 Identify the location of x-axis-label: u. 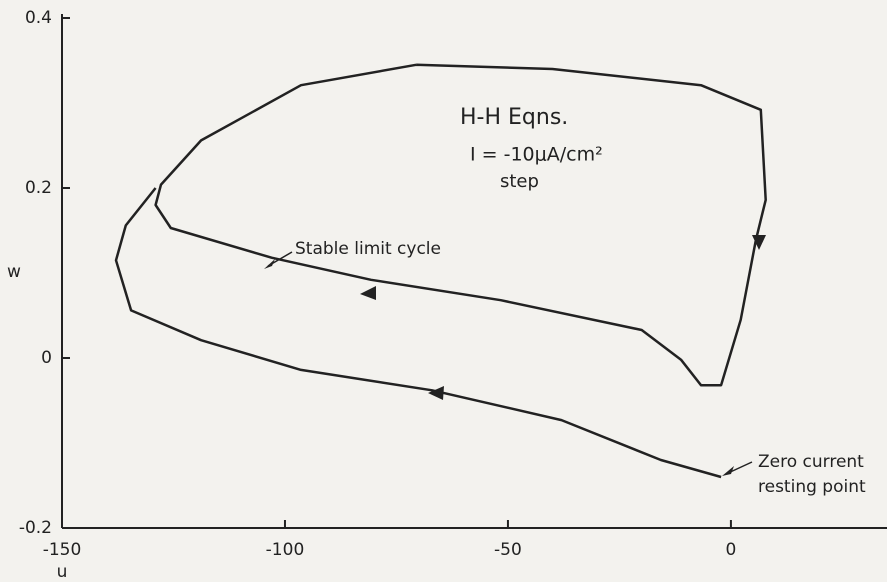
(62, 572).